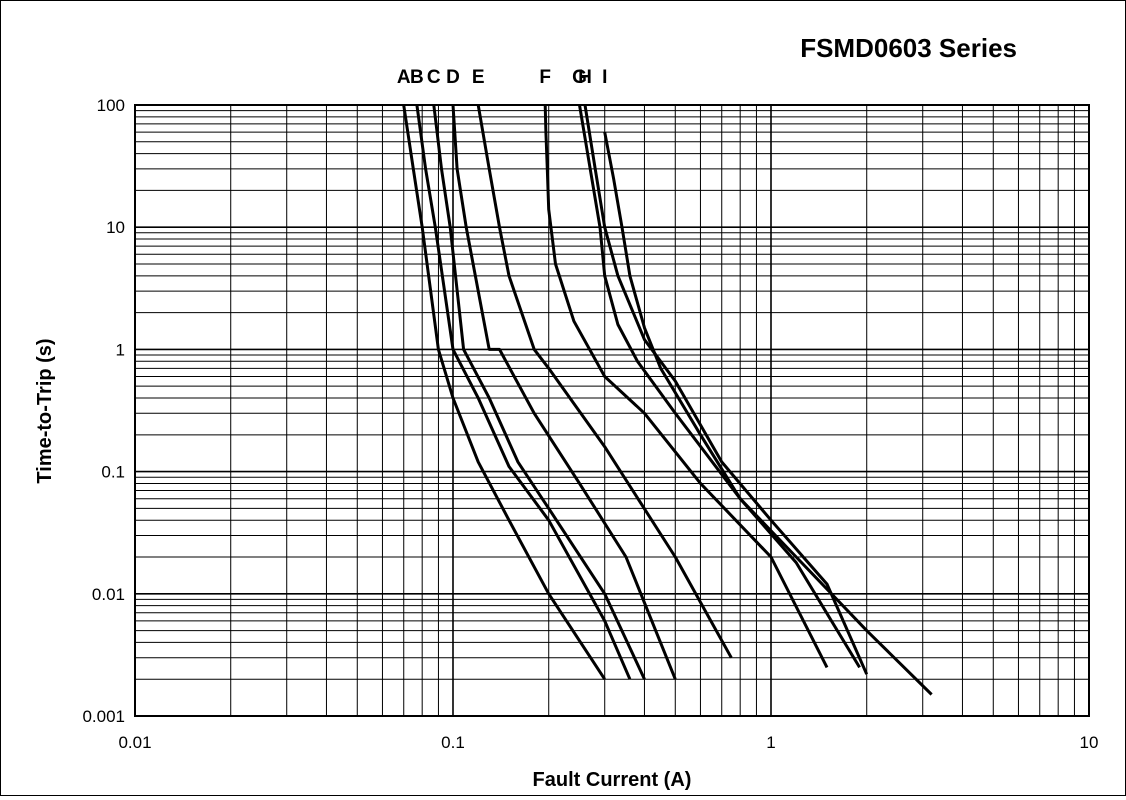 This screenshot has width=1126, height=800. Describe the element at coordinates (434, 77) in the screenshot. I see `series-label-c: C` at that location.